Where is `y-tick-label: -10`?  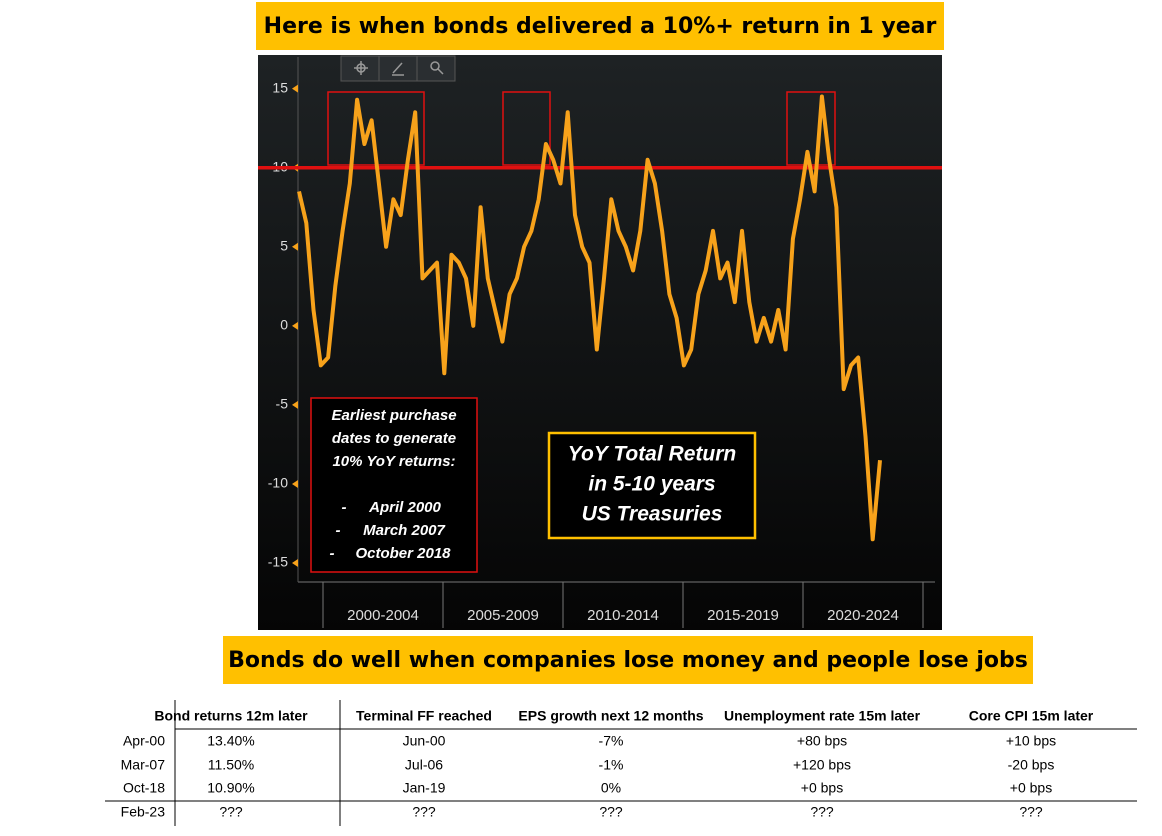
y-tick-label: -10 is located at coordinates (278, 483).